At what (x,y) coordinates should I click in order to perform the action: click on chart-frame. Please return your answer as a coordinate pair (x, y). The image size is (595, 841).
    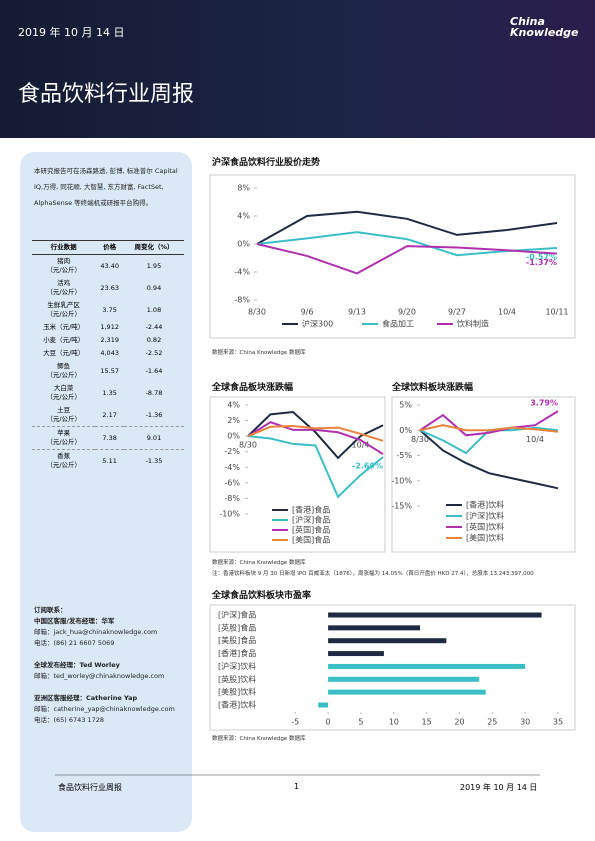
    Looking at the image, I should click on (297, 474).